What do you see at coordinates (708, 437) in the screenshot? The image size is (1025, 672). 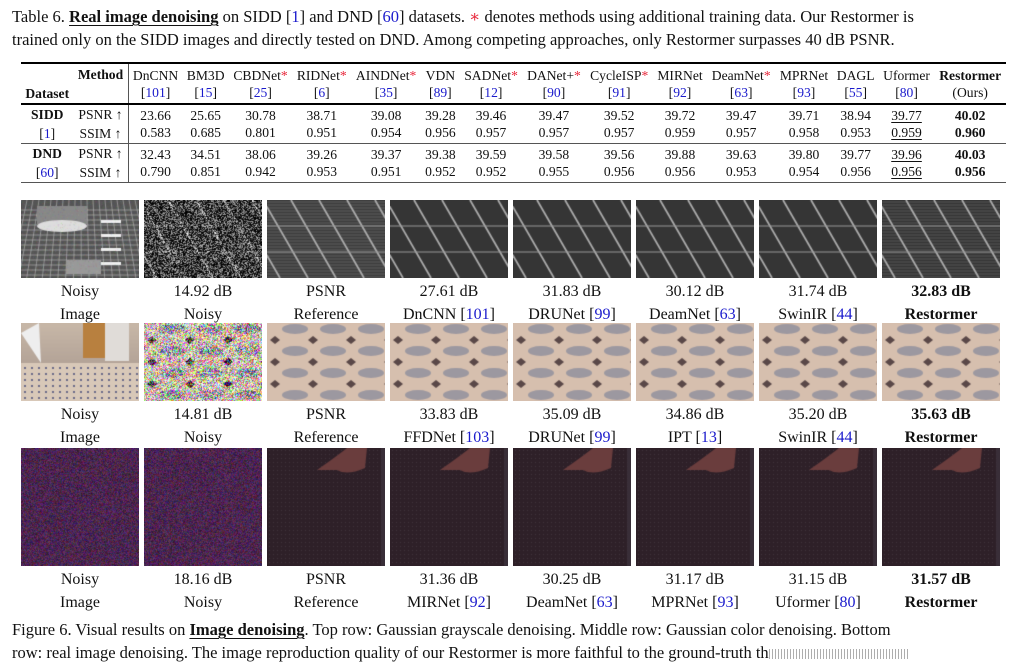 I see `citation-link: 13` at bounding box center [708, 437].